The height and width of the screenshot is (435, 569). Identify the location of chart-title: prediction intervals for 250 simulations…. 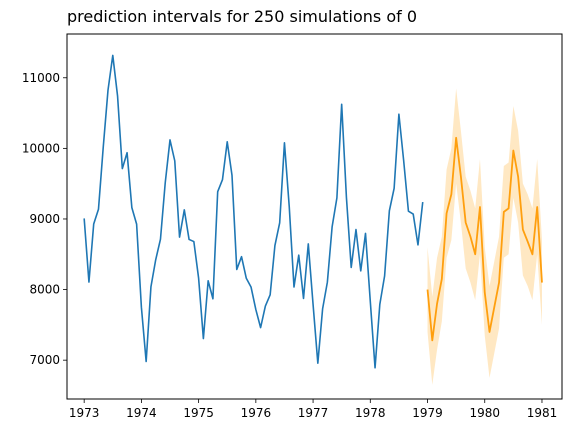
(242, 16).